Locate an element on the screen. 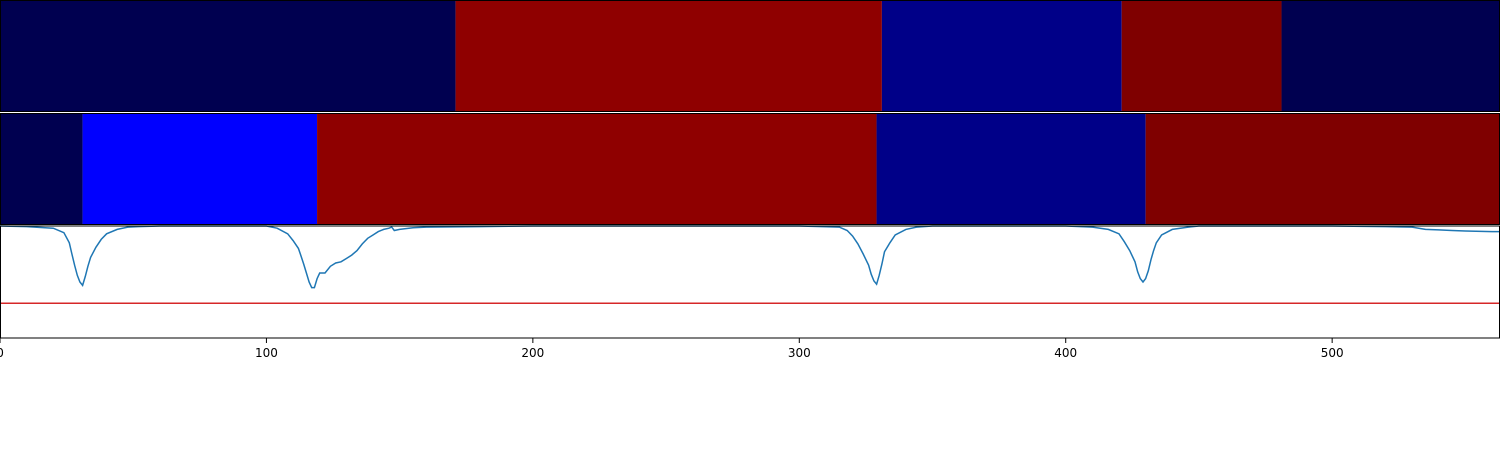 Image resolution: width=1500 pixels, height=450 pixels. x-tick-label-0: 0 is located at coordinates (2, 353).